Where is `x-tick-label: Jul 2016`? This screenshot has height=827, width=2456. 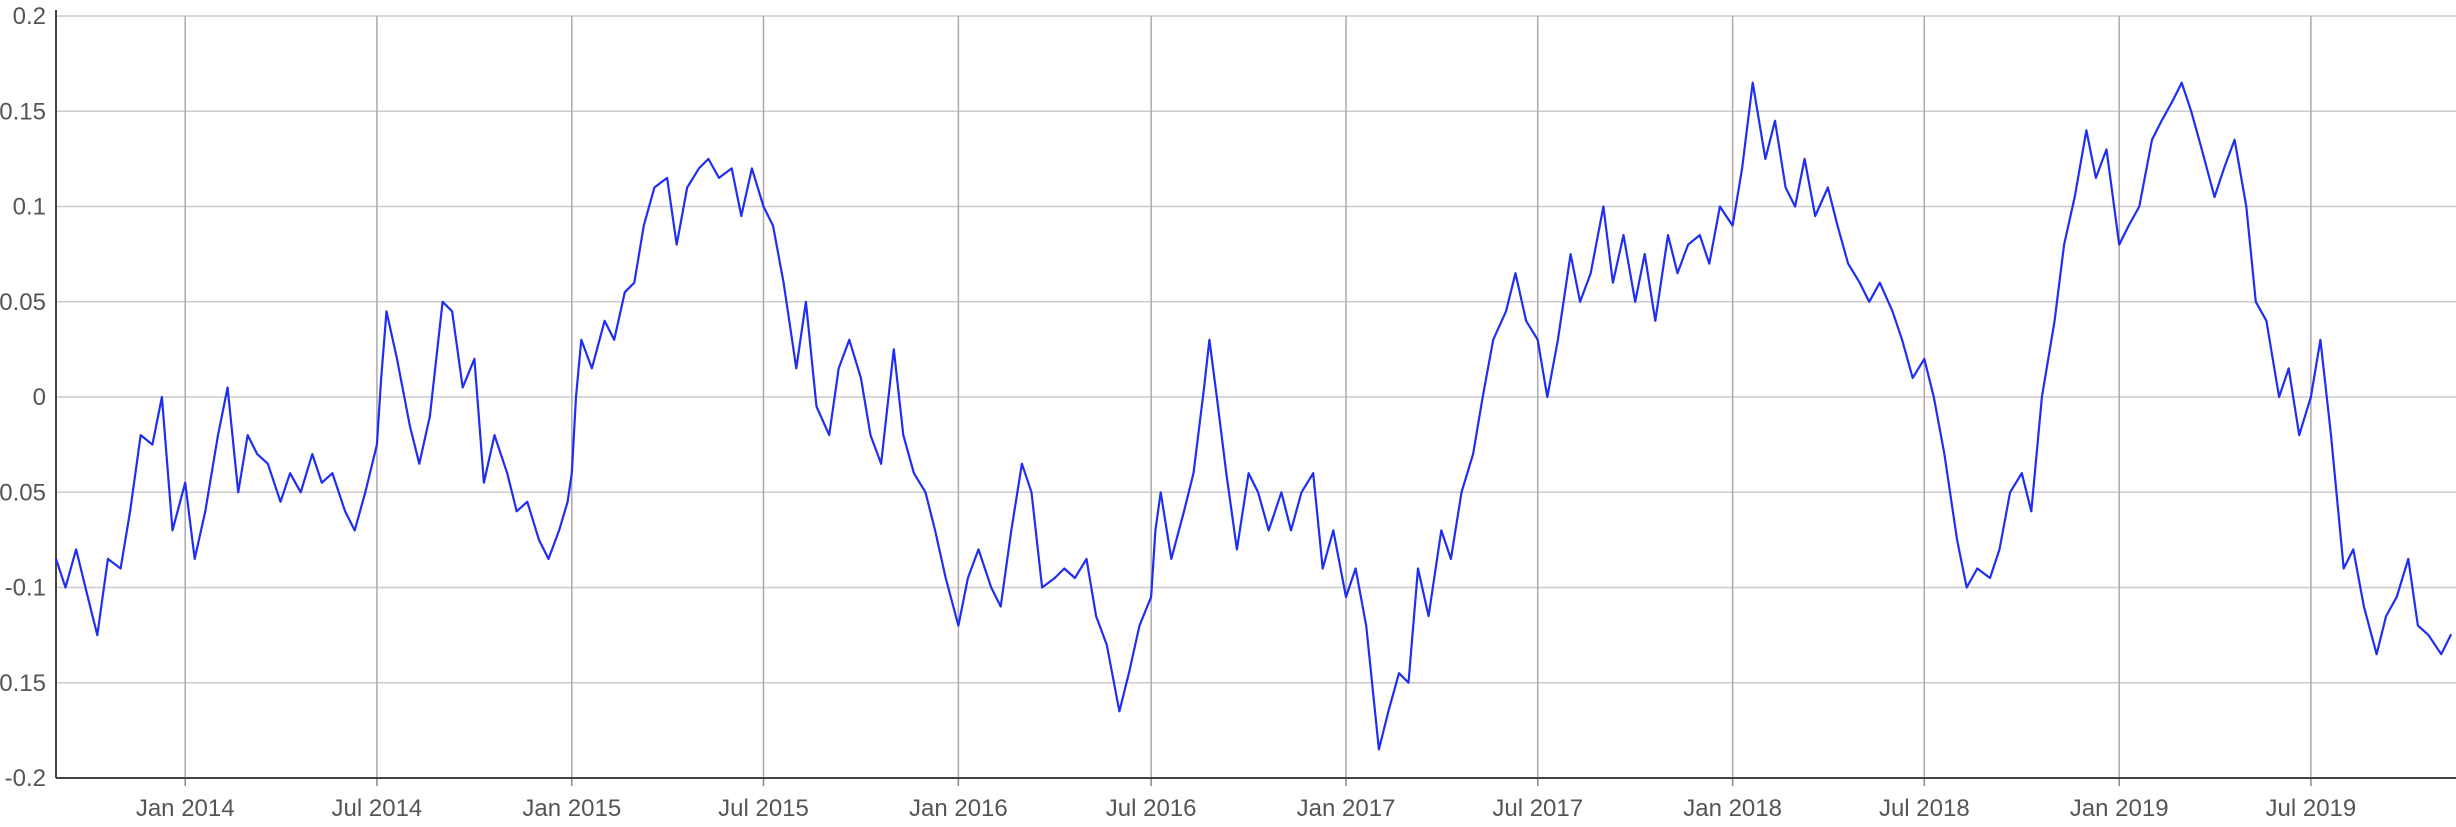
x-tick-label: Jul 2016 is located at coordinates (1151, 808).